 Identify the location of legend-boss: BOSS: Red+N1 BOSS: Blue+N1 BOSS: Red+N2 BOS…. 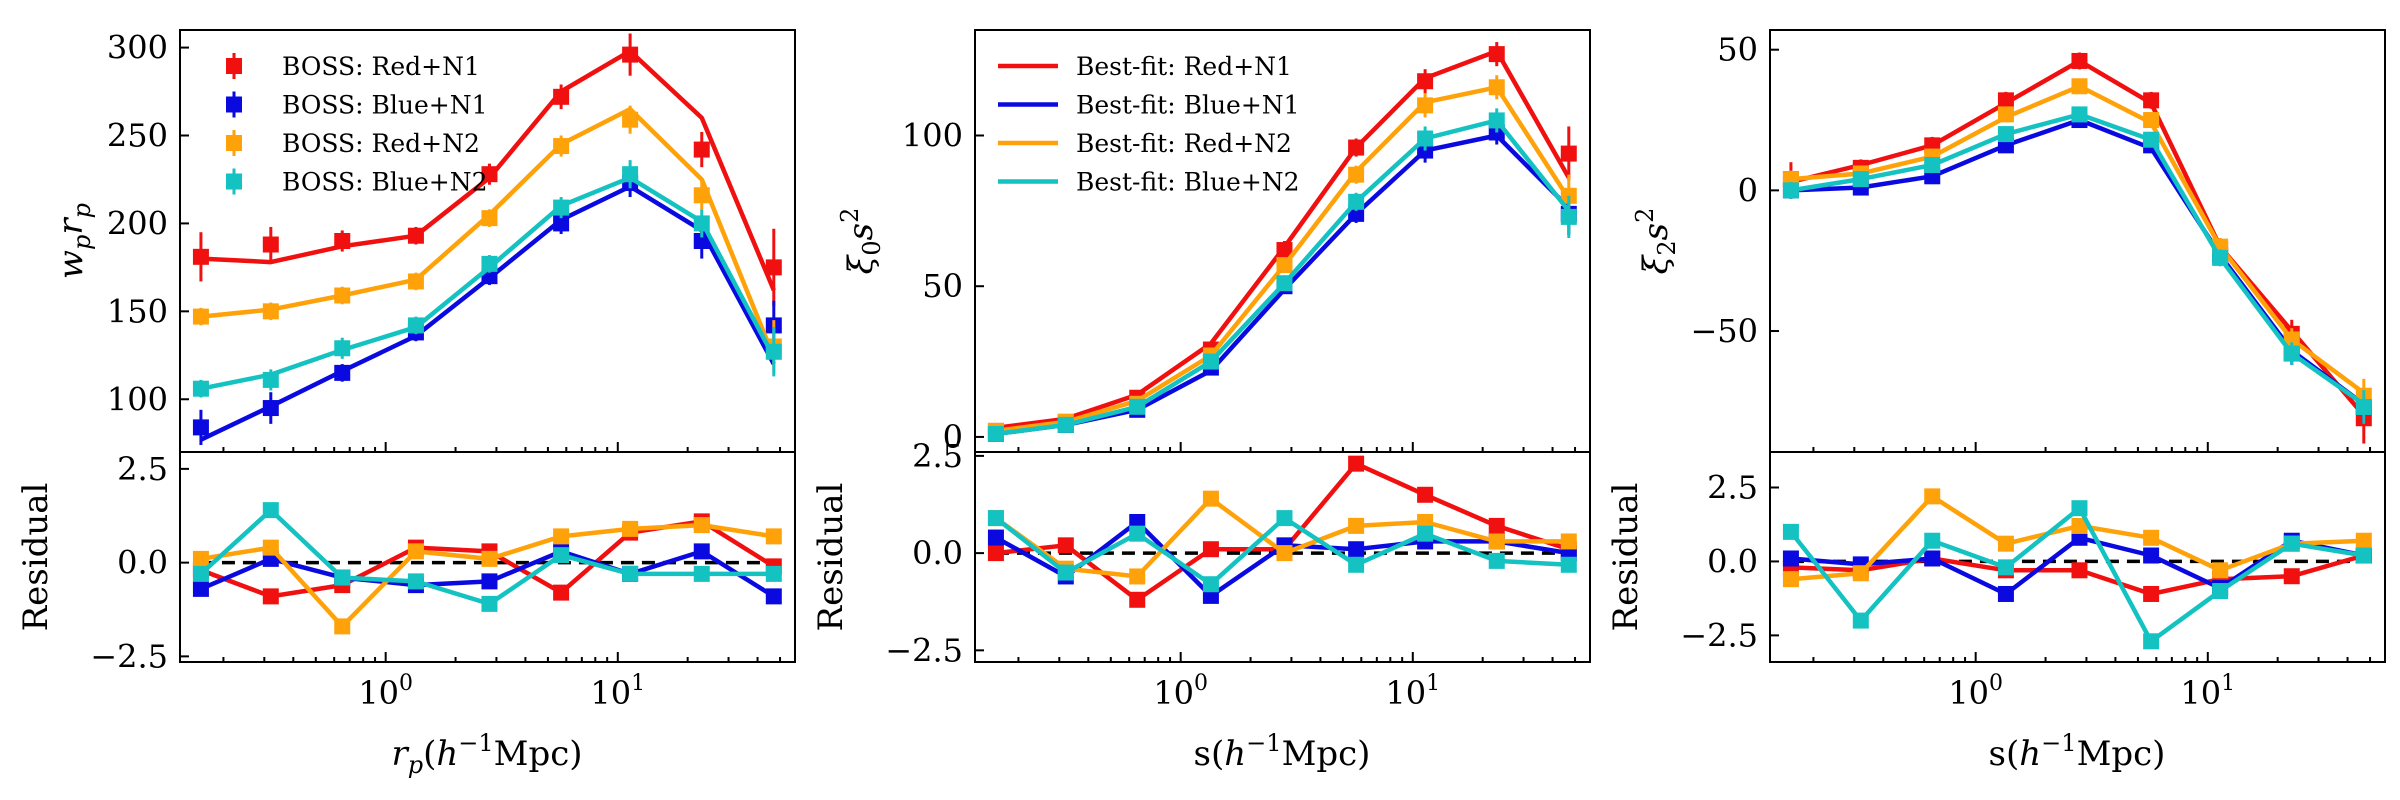
(357, 124).